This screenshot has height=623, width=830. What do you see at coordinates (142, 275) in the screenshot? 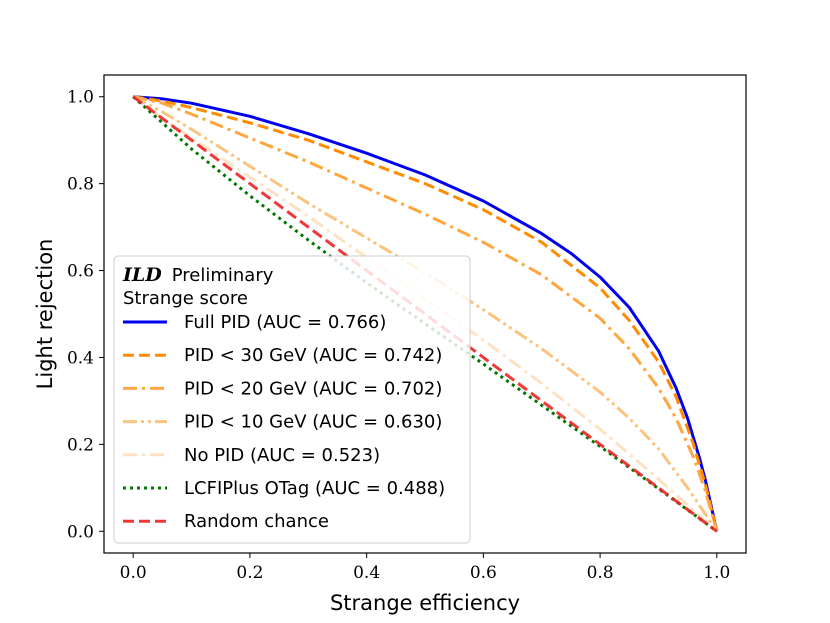
I see `legend-brand: ILD` at bounding box center [142, 275].